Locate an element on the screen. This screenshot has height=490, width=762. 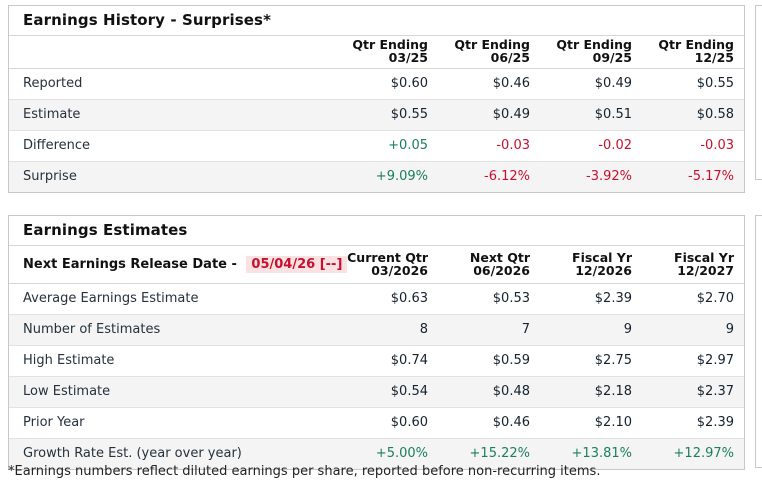
column-header-line2: 06/25 is located at coordinates (510, 57).